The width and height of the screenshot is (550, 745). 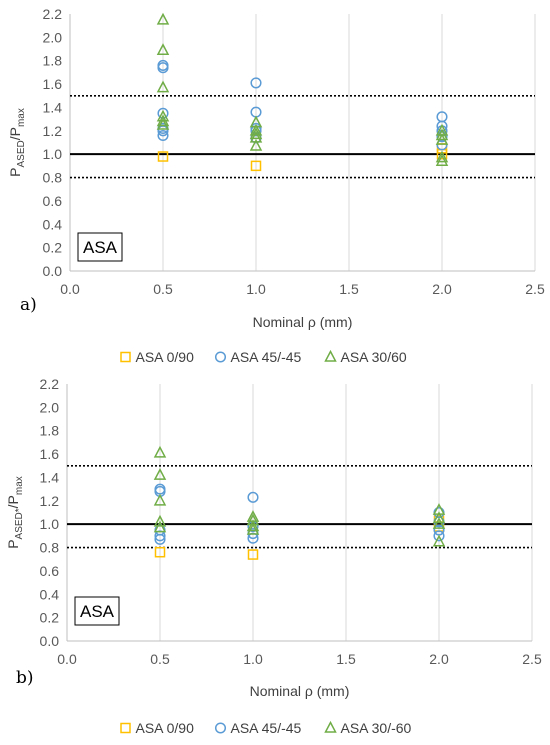 What do you see at coordinates (19, 523) in the screenshot?
I see `y-axis-title-subscript: ASED*` at bounding box center [19, 523].